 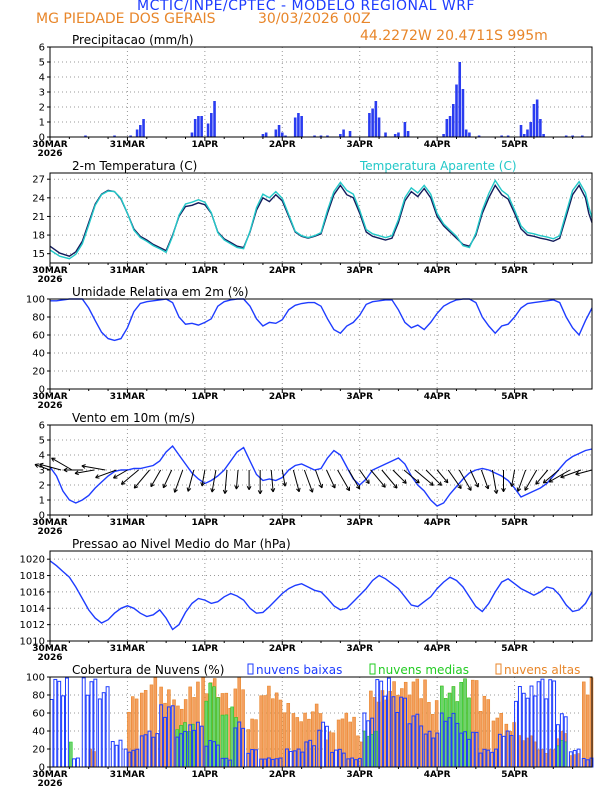 What do you see at coordinates (359, 523) in the screenshot?
I see `wind-xtick-label: 3APR` at bounding box center [359, 523].